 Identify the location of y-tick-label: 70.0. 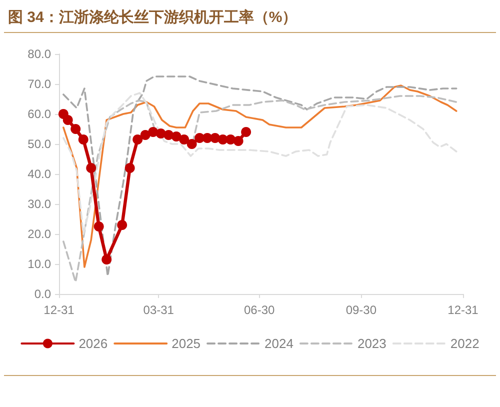
(40, 84).